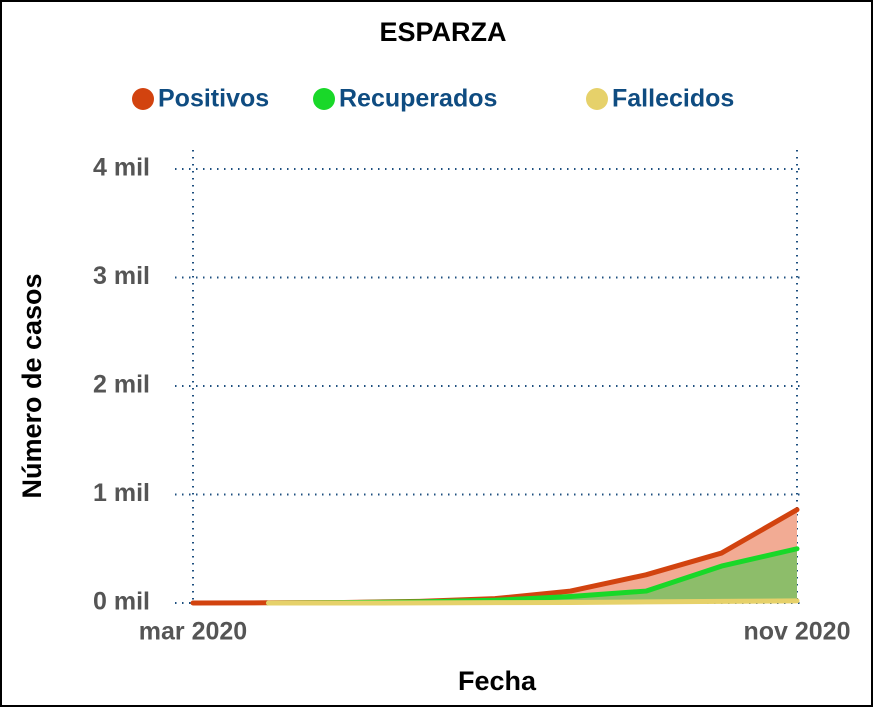 The width and height of the screenshot is (873, 707). I want to click on plot-area, so click(495, 556).